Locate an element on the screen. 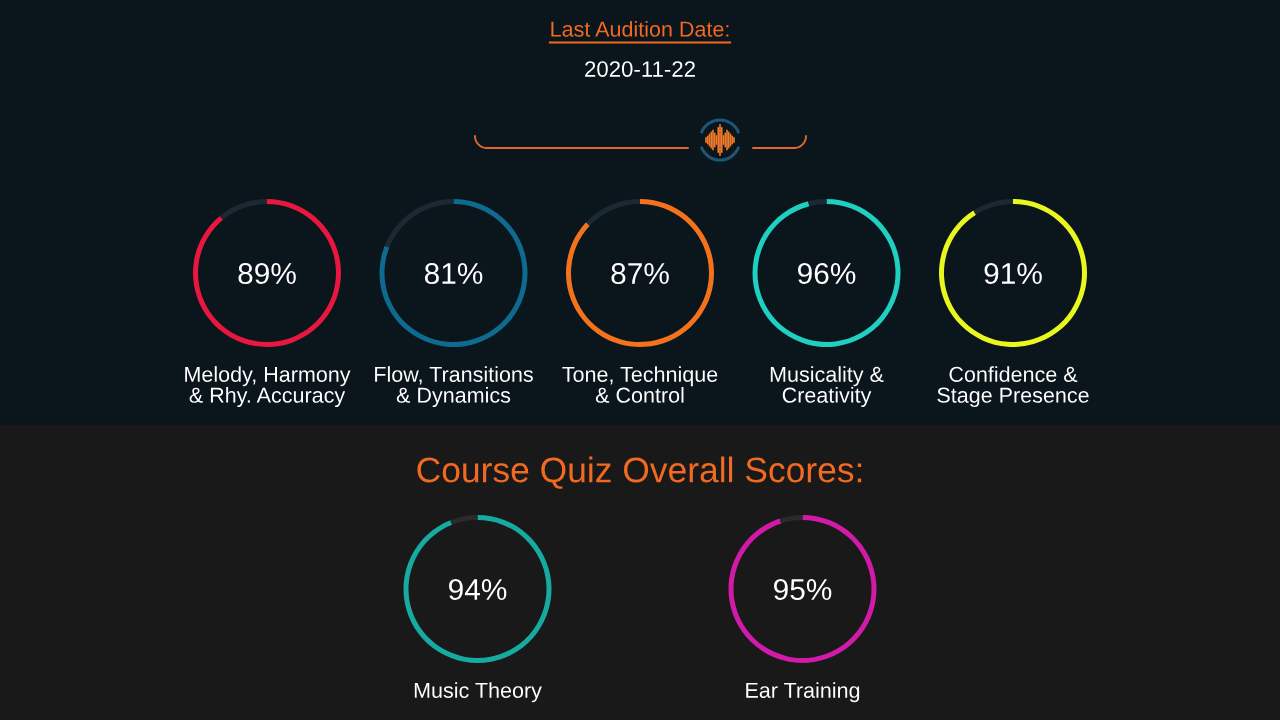 Image resolution: width=1280 pixels, height=720 pixels. slice-label: Ear Training is located at coordinates (803, 692).